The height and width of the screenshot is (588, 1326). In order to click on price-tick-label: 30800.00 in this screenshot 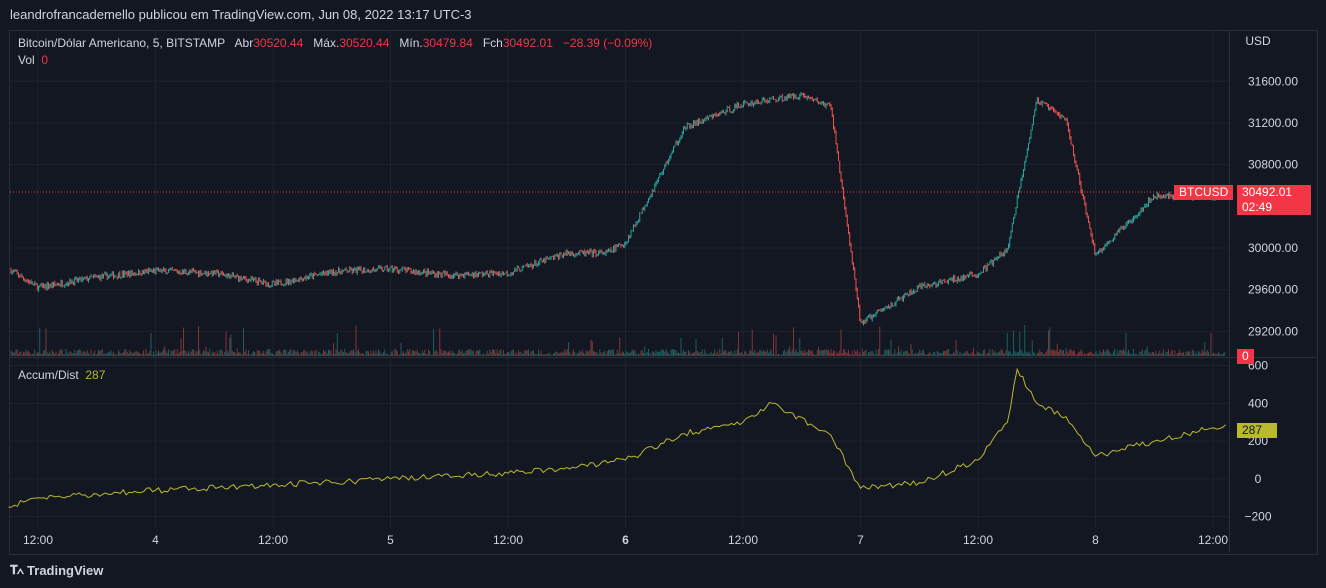, I will do `click(1273, 165)`.